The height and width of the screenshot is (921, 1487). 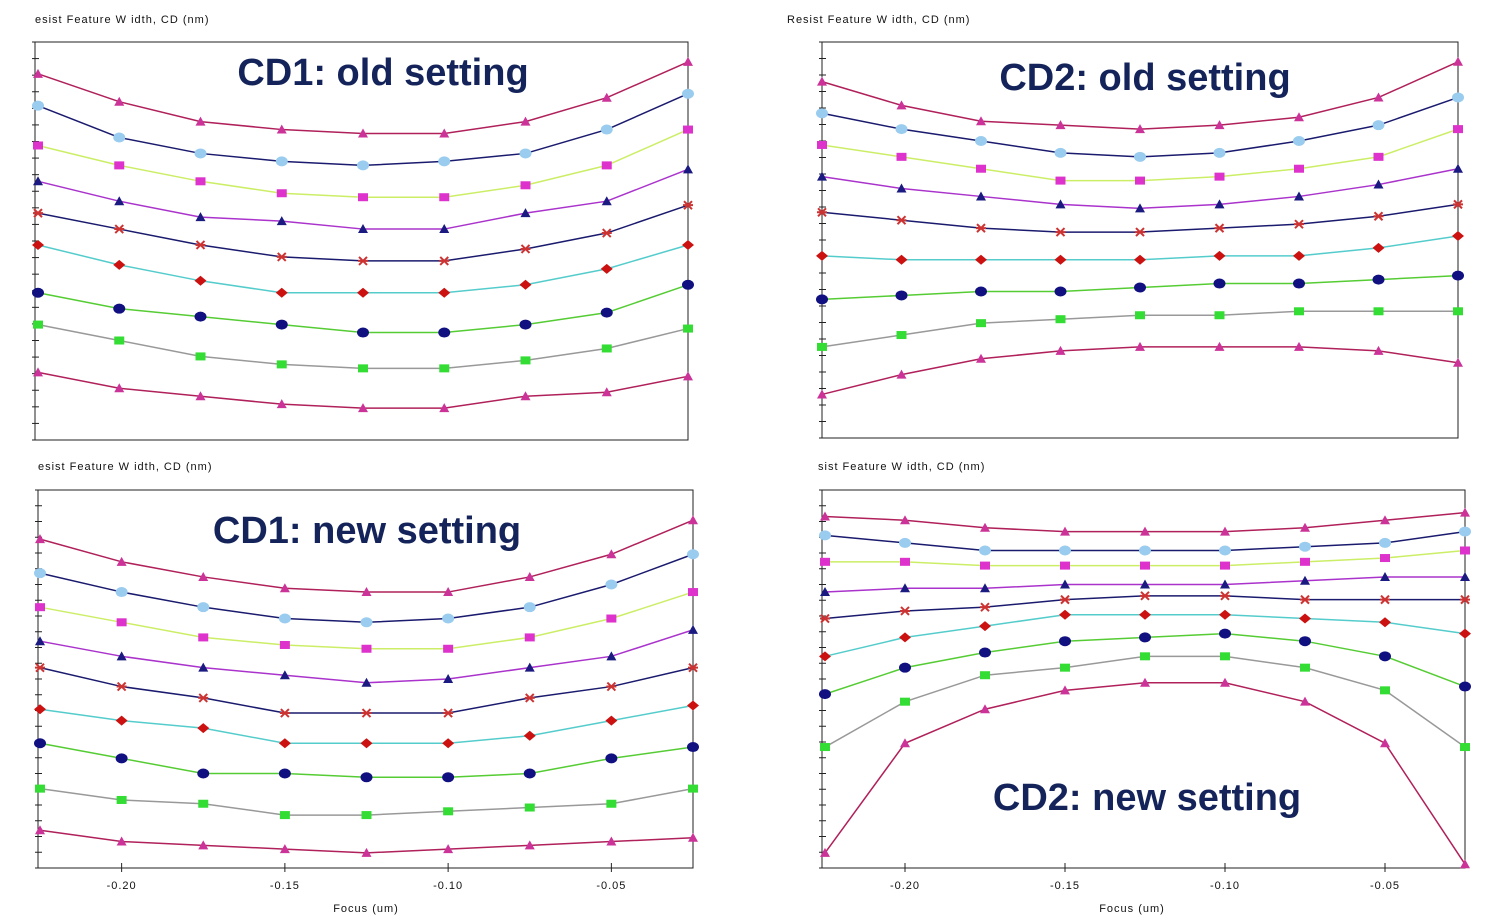 I want to click on x-tick-label: -0.20, so click(x=122, y=886).